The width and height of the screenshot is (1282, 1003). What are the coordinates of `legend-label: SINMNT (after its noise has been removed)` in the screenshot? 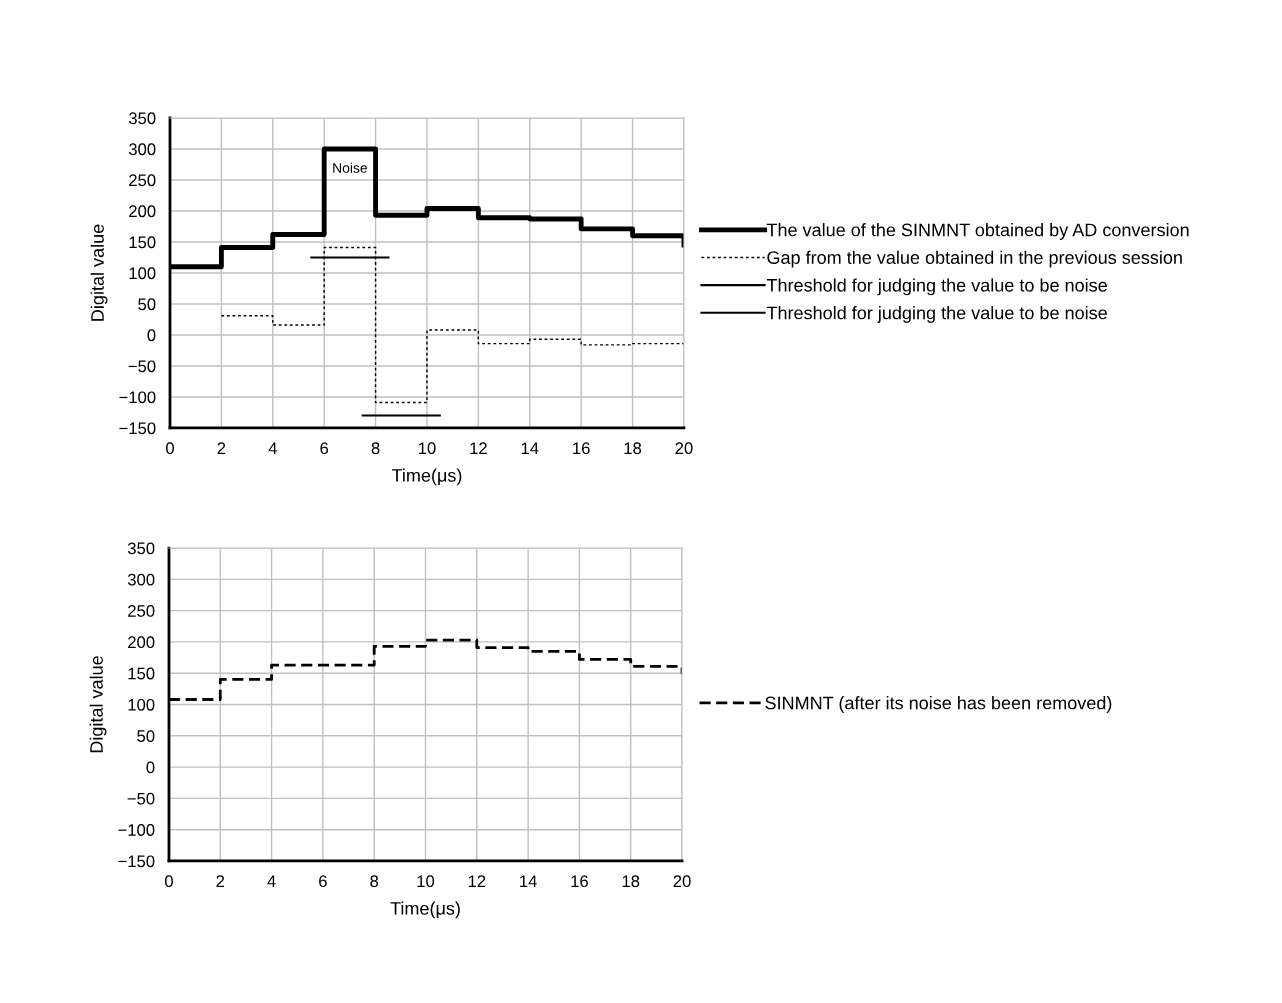 It's located at (938, 704).